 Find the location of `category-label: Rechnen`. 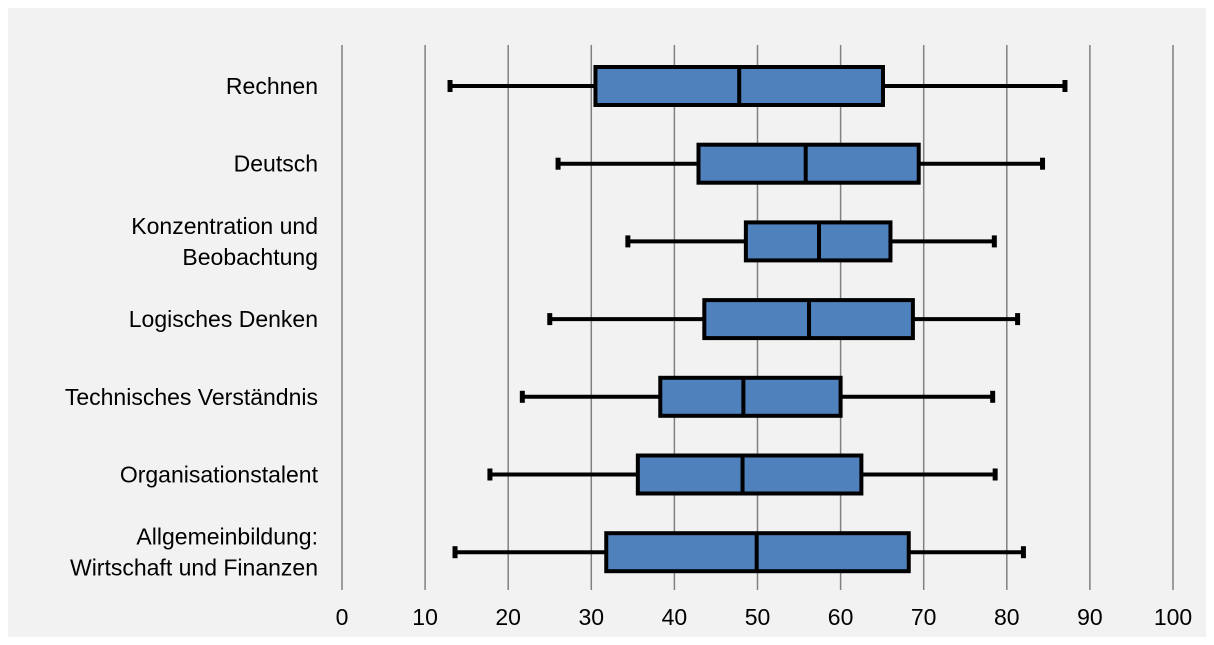

category-label: Rechnen is located at coordinates (272, 86).